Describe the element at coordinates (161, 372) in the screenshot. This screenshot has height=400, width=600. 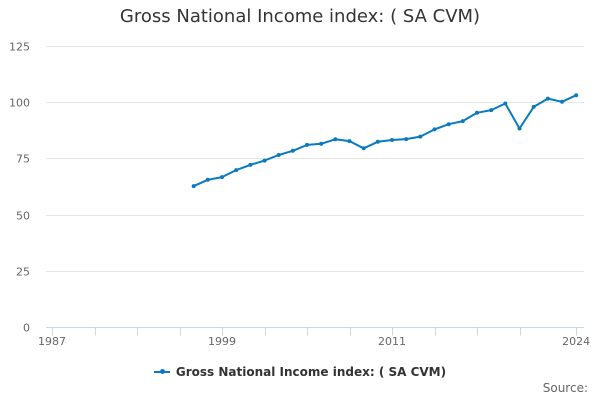
I see `legend-line-marker-icon` at that location.